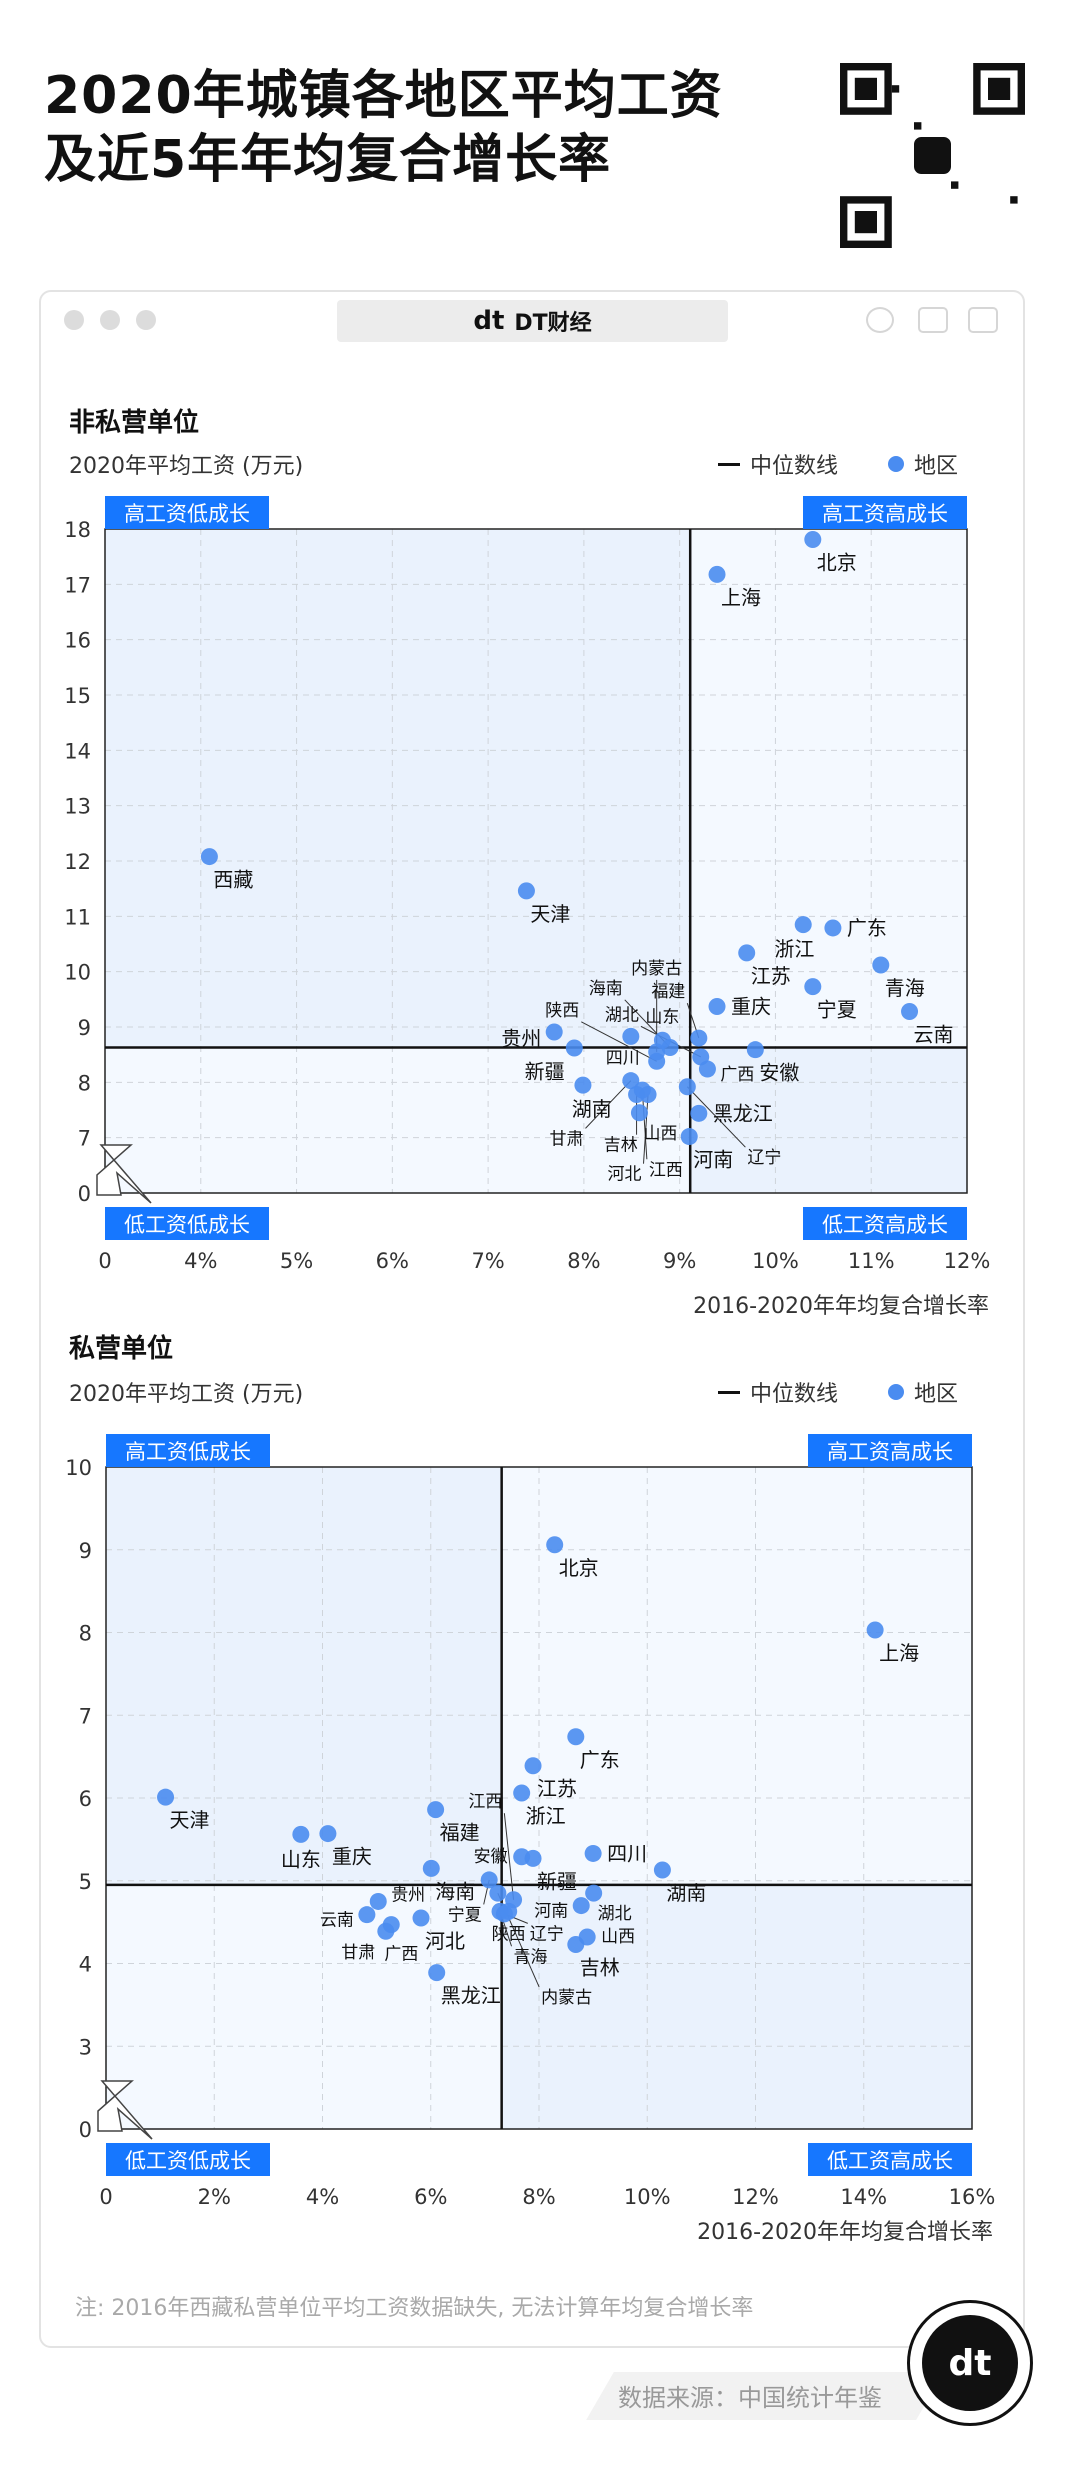 The image size is (1080, 2492). I want to click on y-tick-label: 4, so click(85, 1965).